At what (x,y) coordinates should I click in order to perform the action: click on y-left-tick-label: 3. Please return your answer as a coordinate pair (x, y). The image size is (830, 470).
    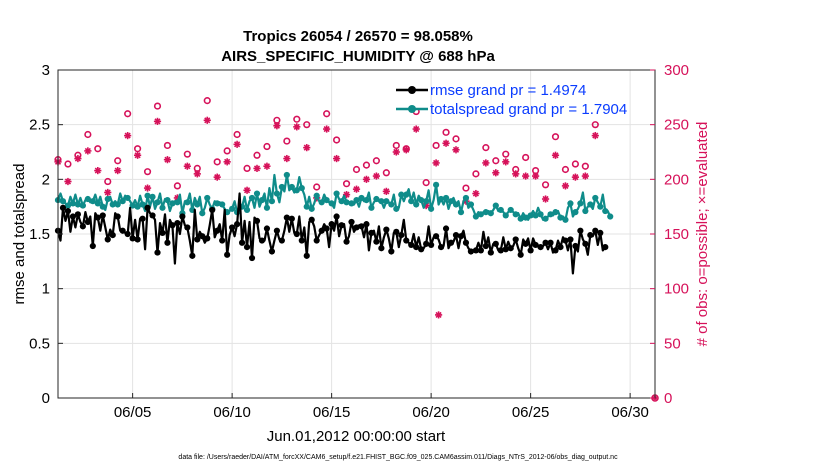
    Looking at the image, I should click on (46, 70).